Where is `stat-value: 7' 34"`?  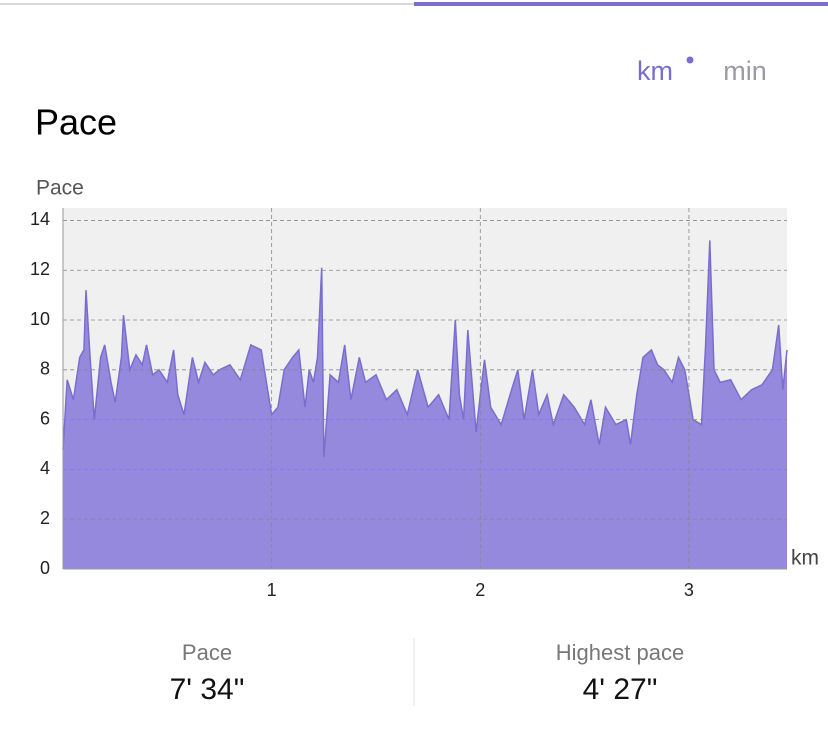
stat-value: 7' 34" is located at coordinates (207, 689).